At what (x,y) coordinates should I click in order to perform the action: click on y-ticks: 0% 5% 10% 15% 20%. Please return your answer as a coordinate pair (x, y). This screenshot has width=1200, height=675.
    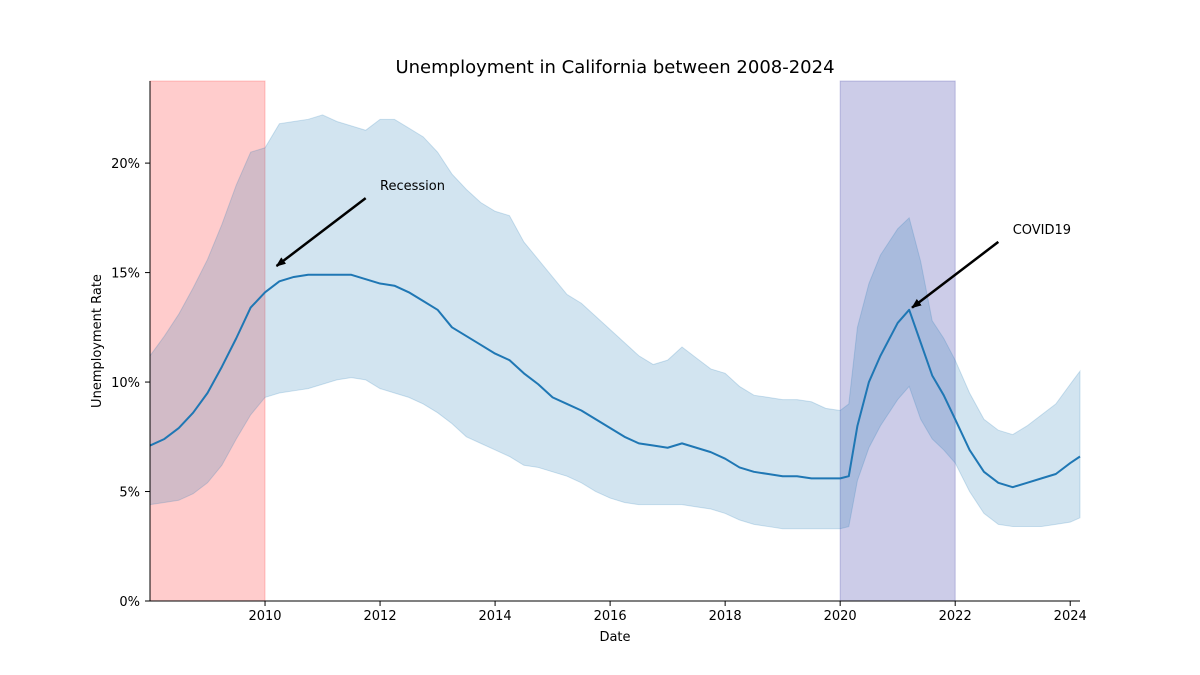
    Looking at the image, I should click on (130, 383).